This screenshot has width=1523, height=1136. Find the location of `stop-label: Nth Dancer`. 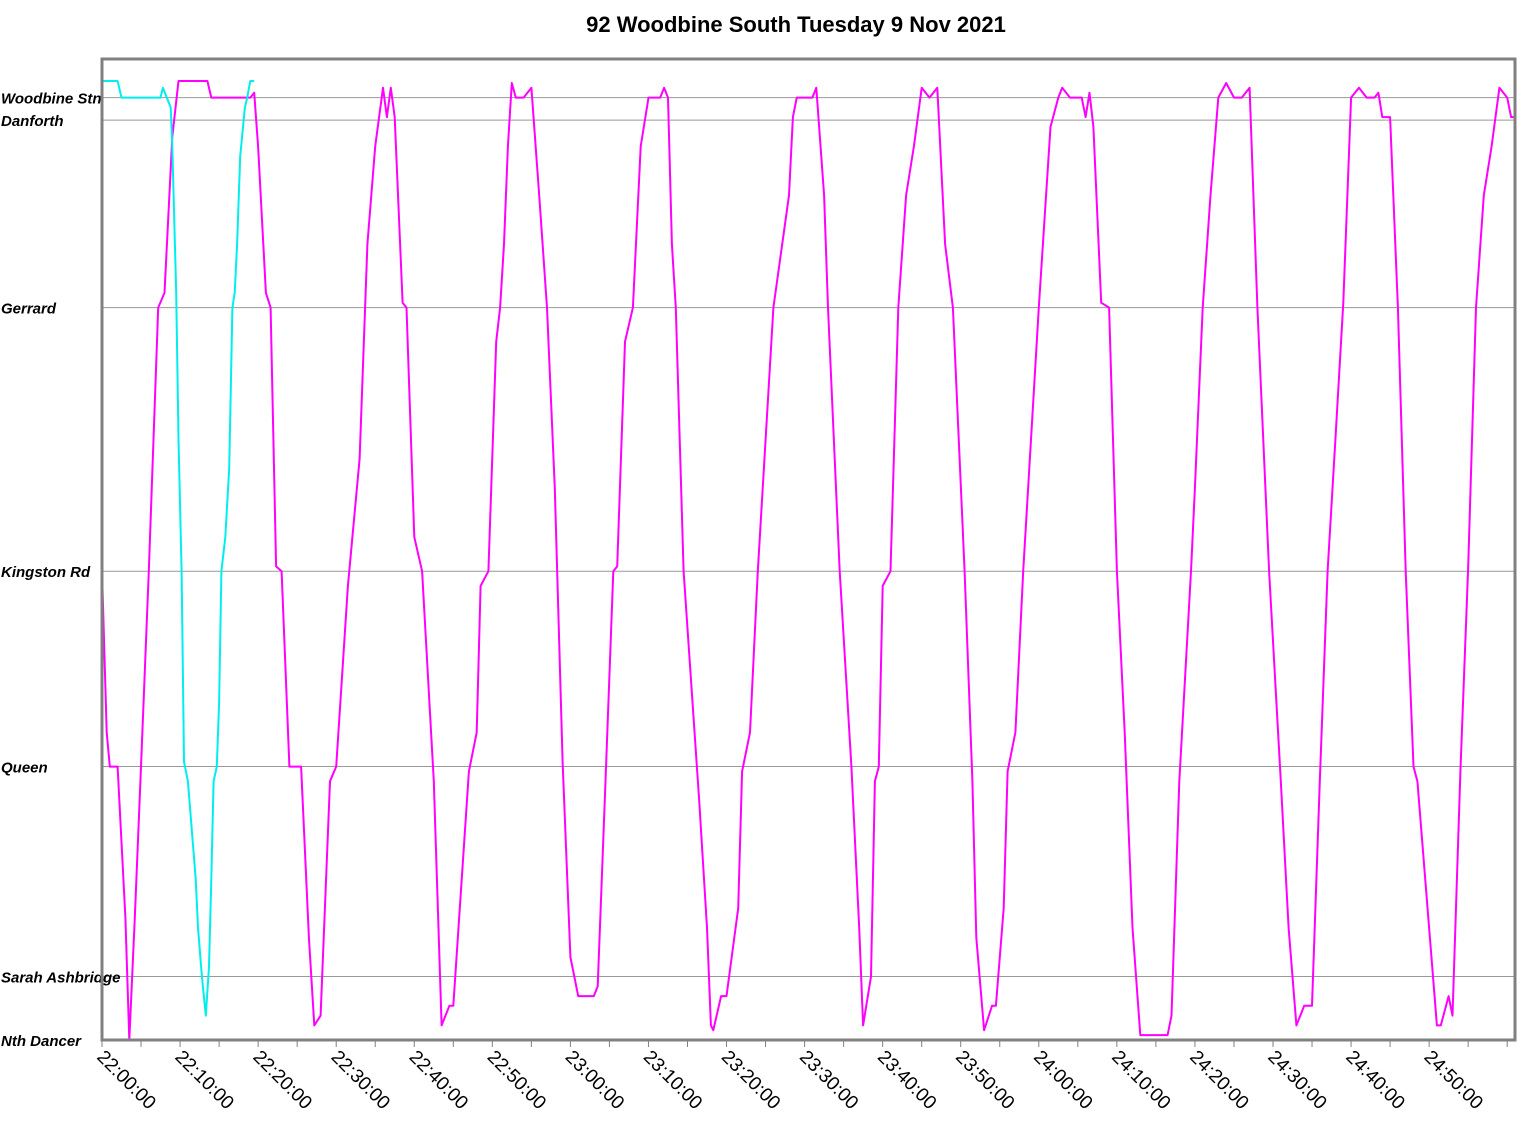

stop-label: Nth Dancer is located at coordinates (41, 1041).